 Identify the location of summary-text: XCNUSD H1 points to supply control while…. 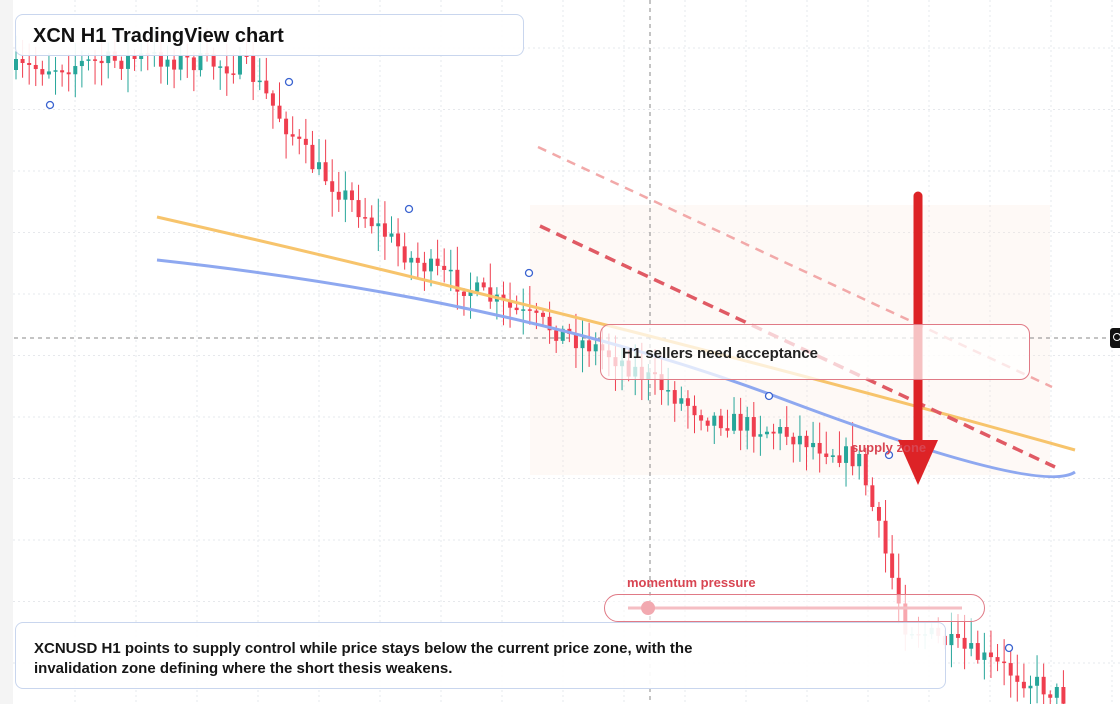
(363, 658).